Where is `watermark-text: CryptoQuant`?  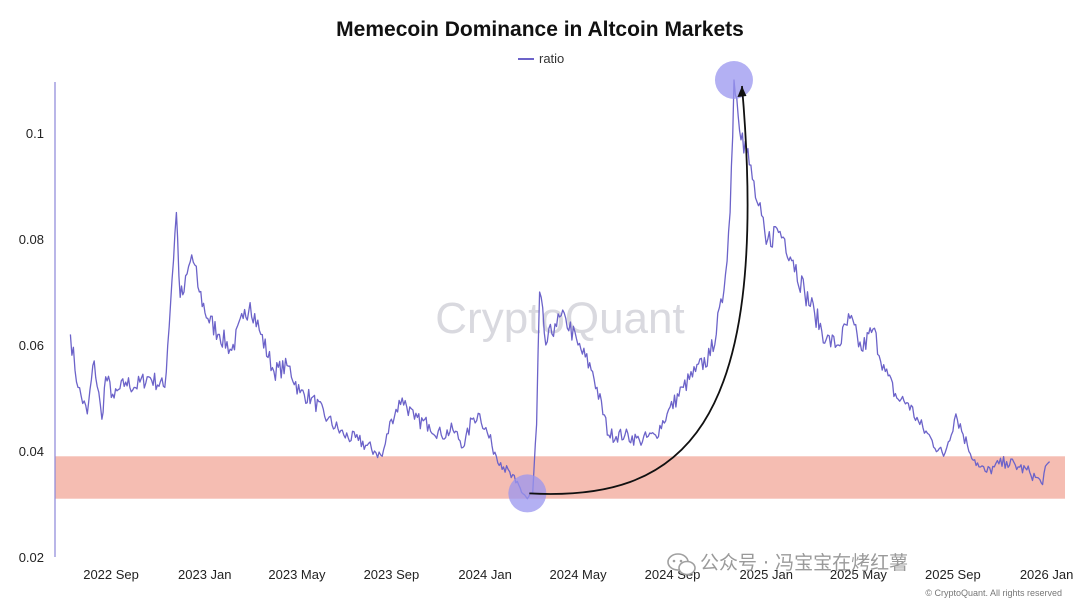 watermark-text: CryptoQuant is located at coordinates (559, 318).